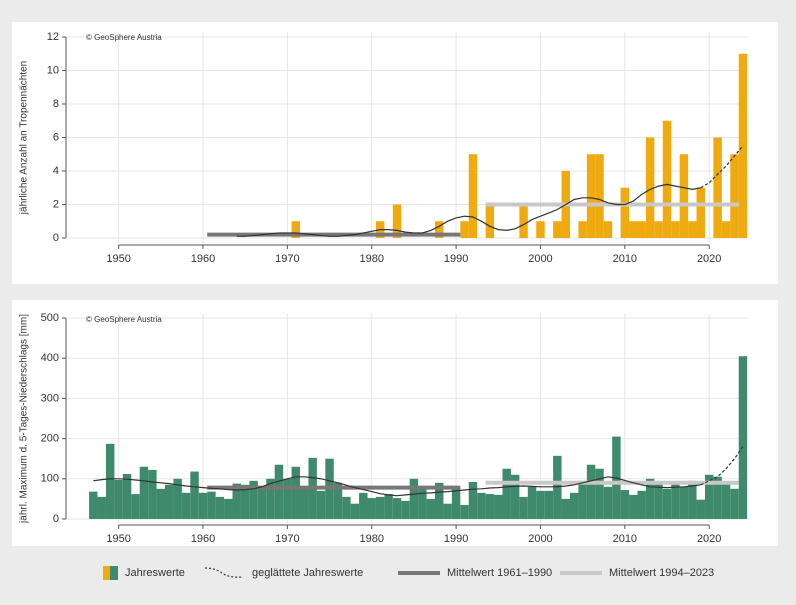 The width and height of the screenshot is (796, 605). What do you see at coordinates (456, 539) in the screenshot?
I see `x-tick-label: 1990` at bounding box center [456, 539].